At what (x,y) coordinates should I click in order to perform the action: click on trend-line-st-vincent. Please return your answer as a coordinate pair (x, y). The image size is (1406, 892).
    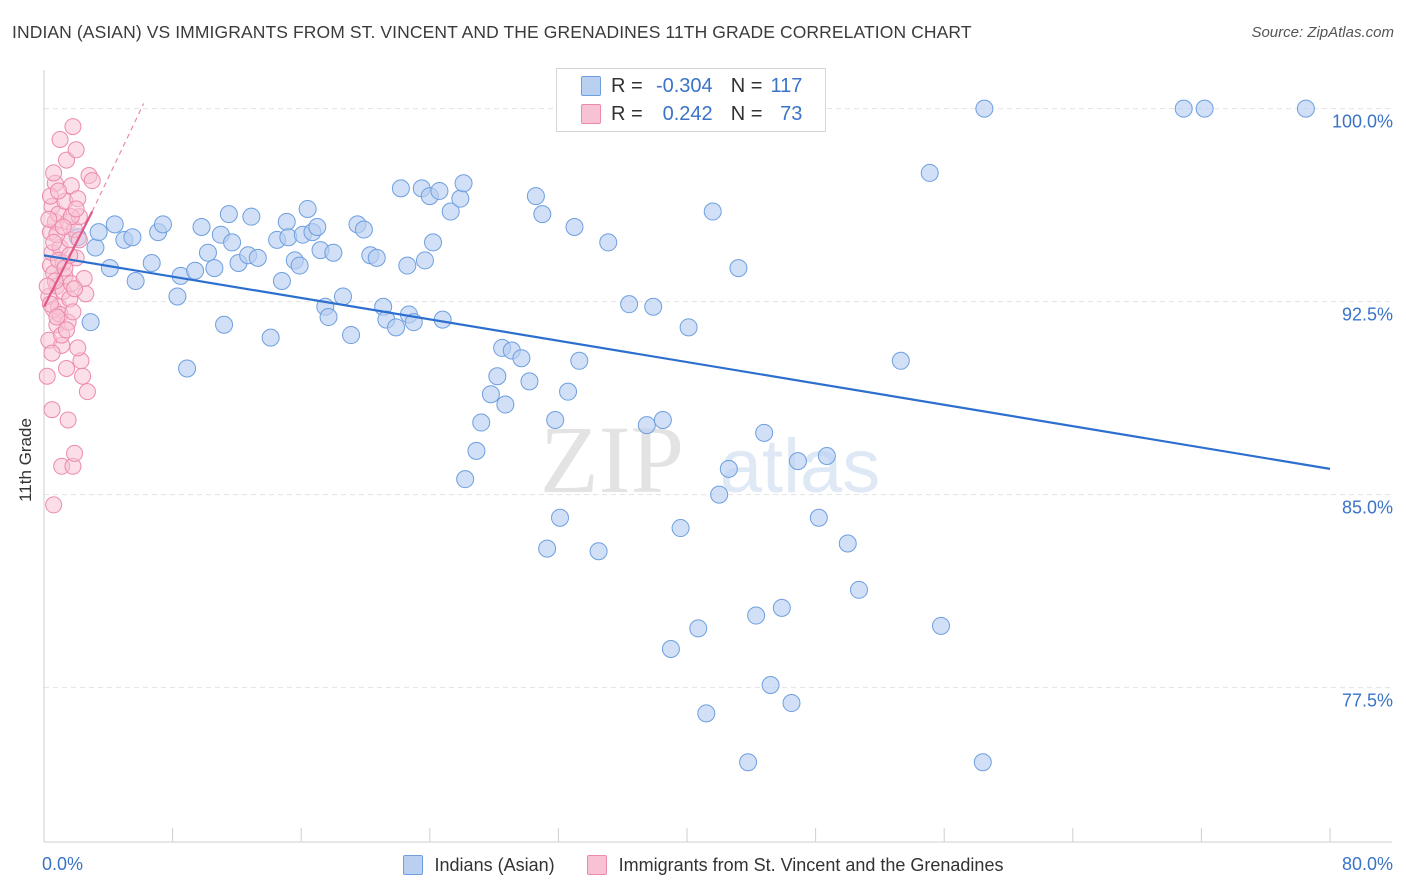
    Looking at the image, I should click on (68, 259).